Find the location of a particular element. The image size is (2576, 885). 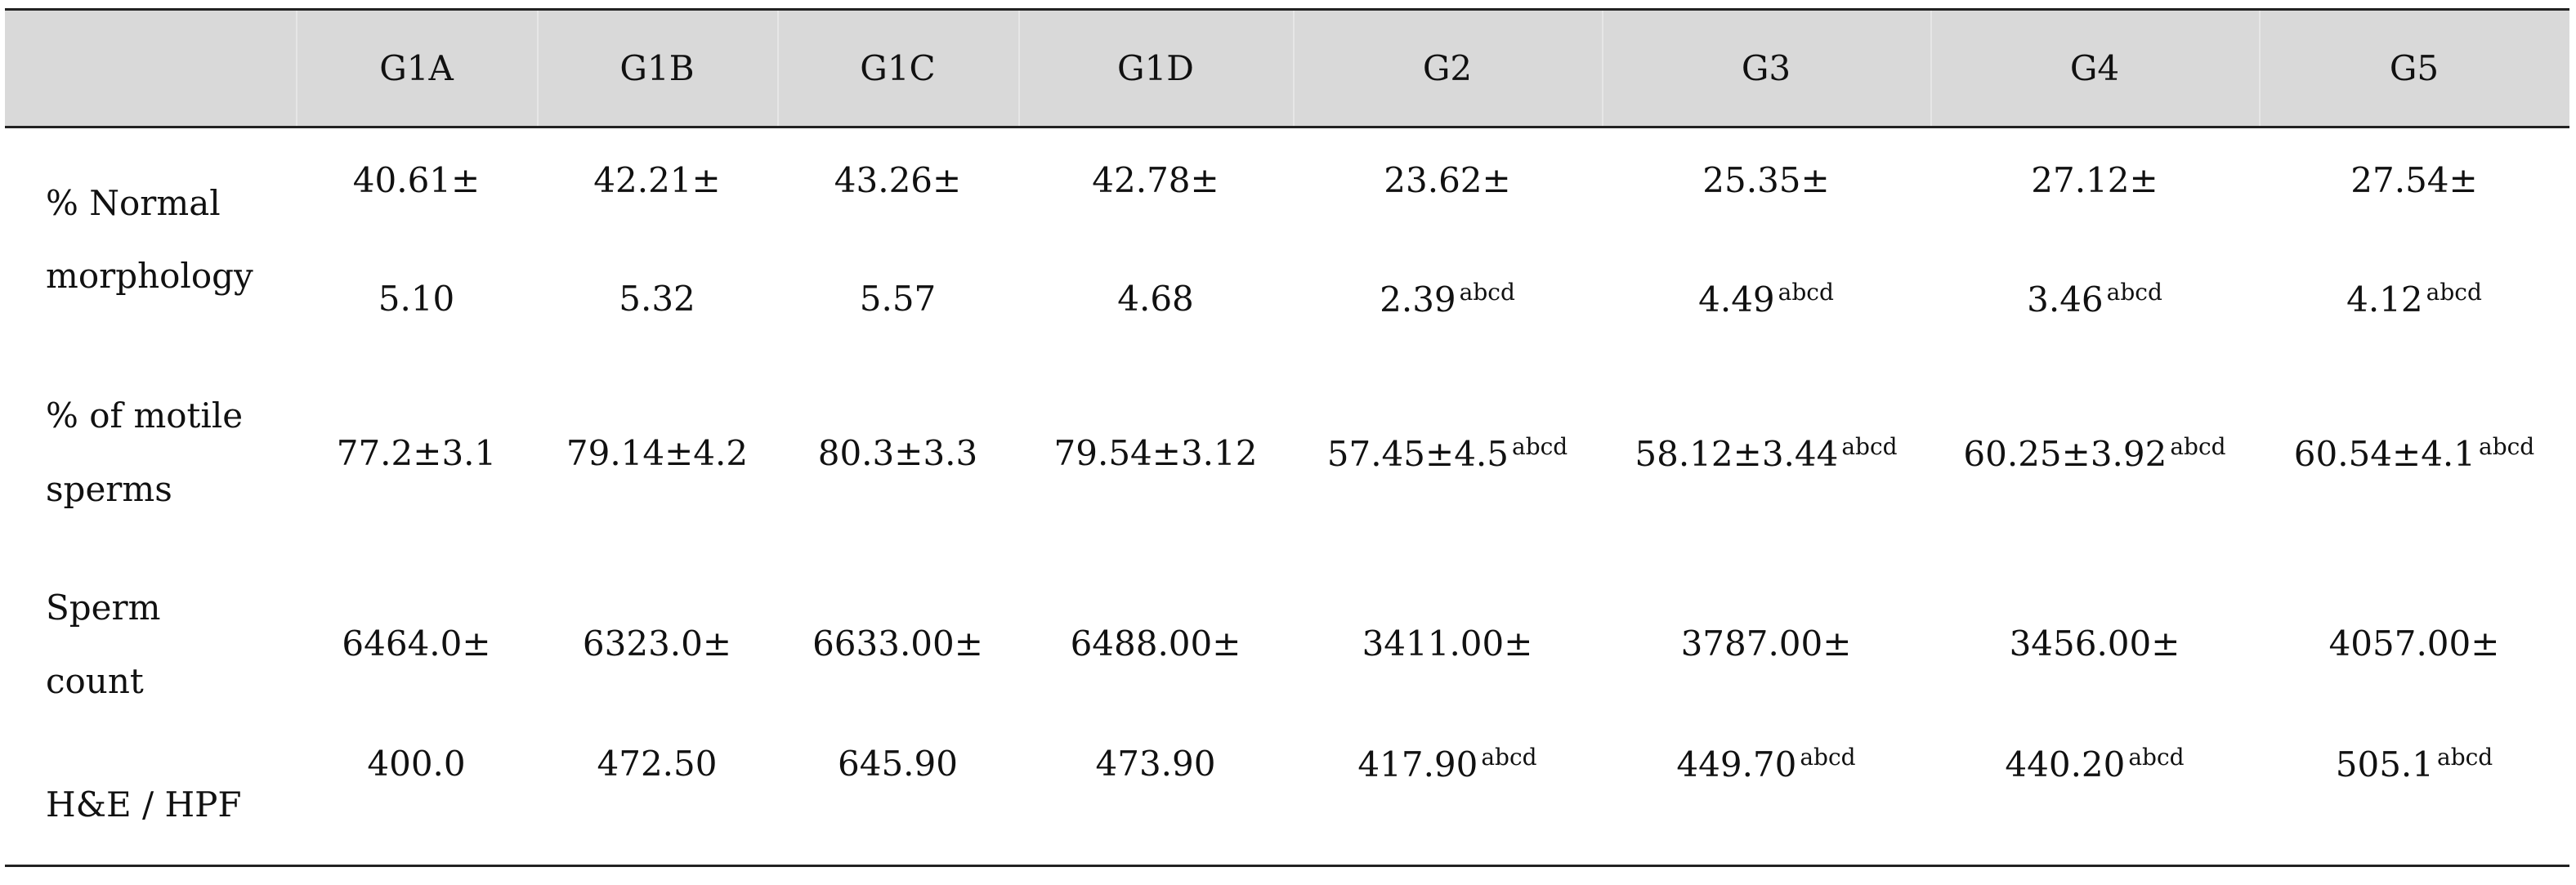

cell-line: 6633.00± is located at coordinates (897, 644).